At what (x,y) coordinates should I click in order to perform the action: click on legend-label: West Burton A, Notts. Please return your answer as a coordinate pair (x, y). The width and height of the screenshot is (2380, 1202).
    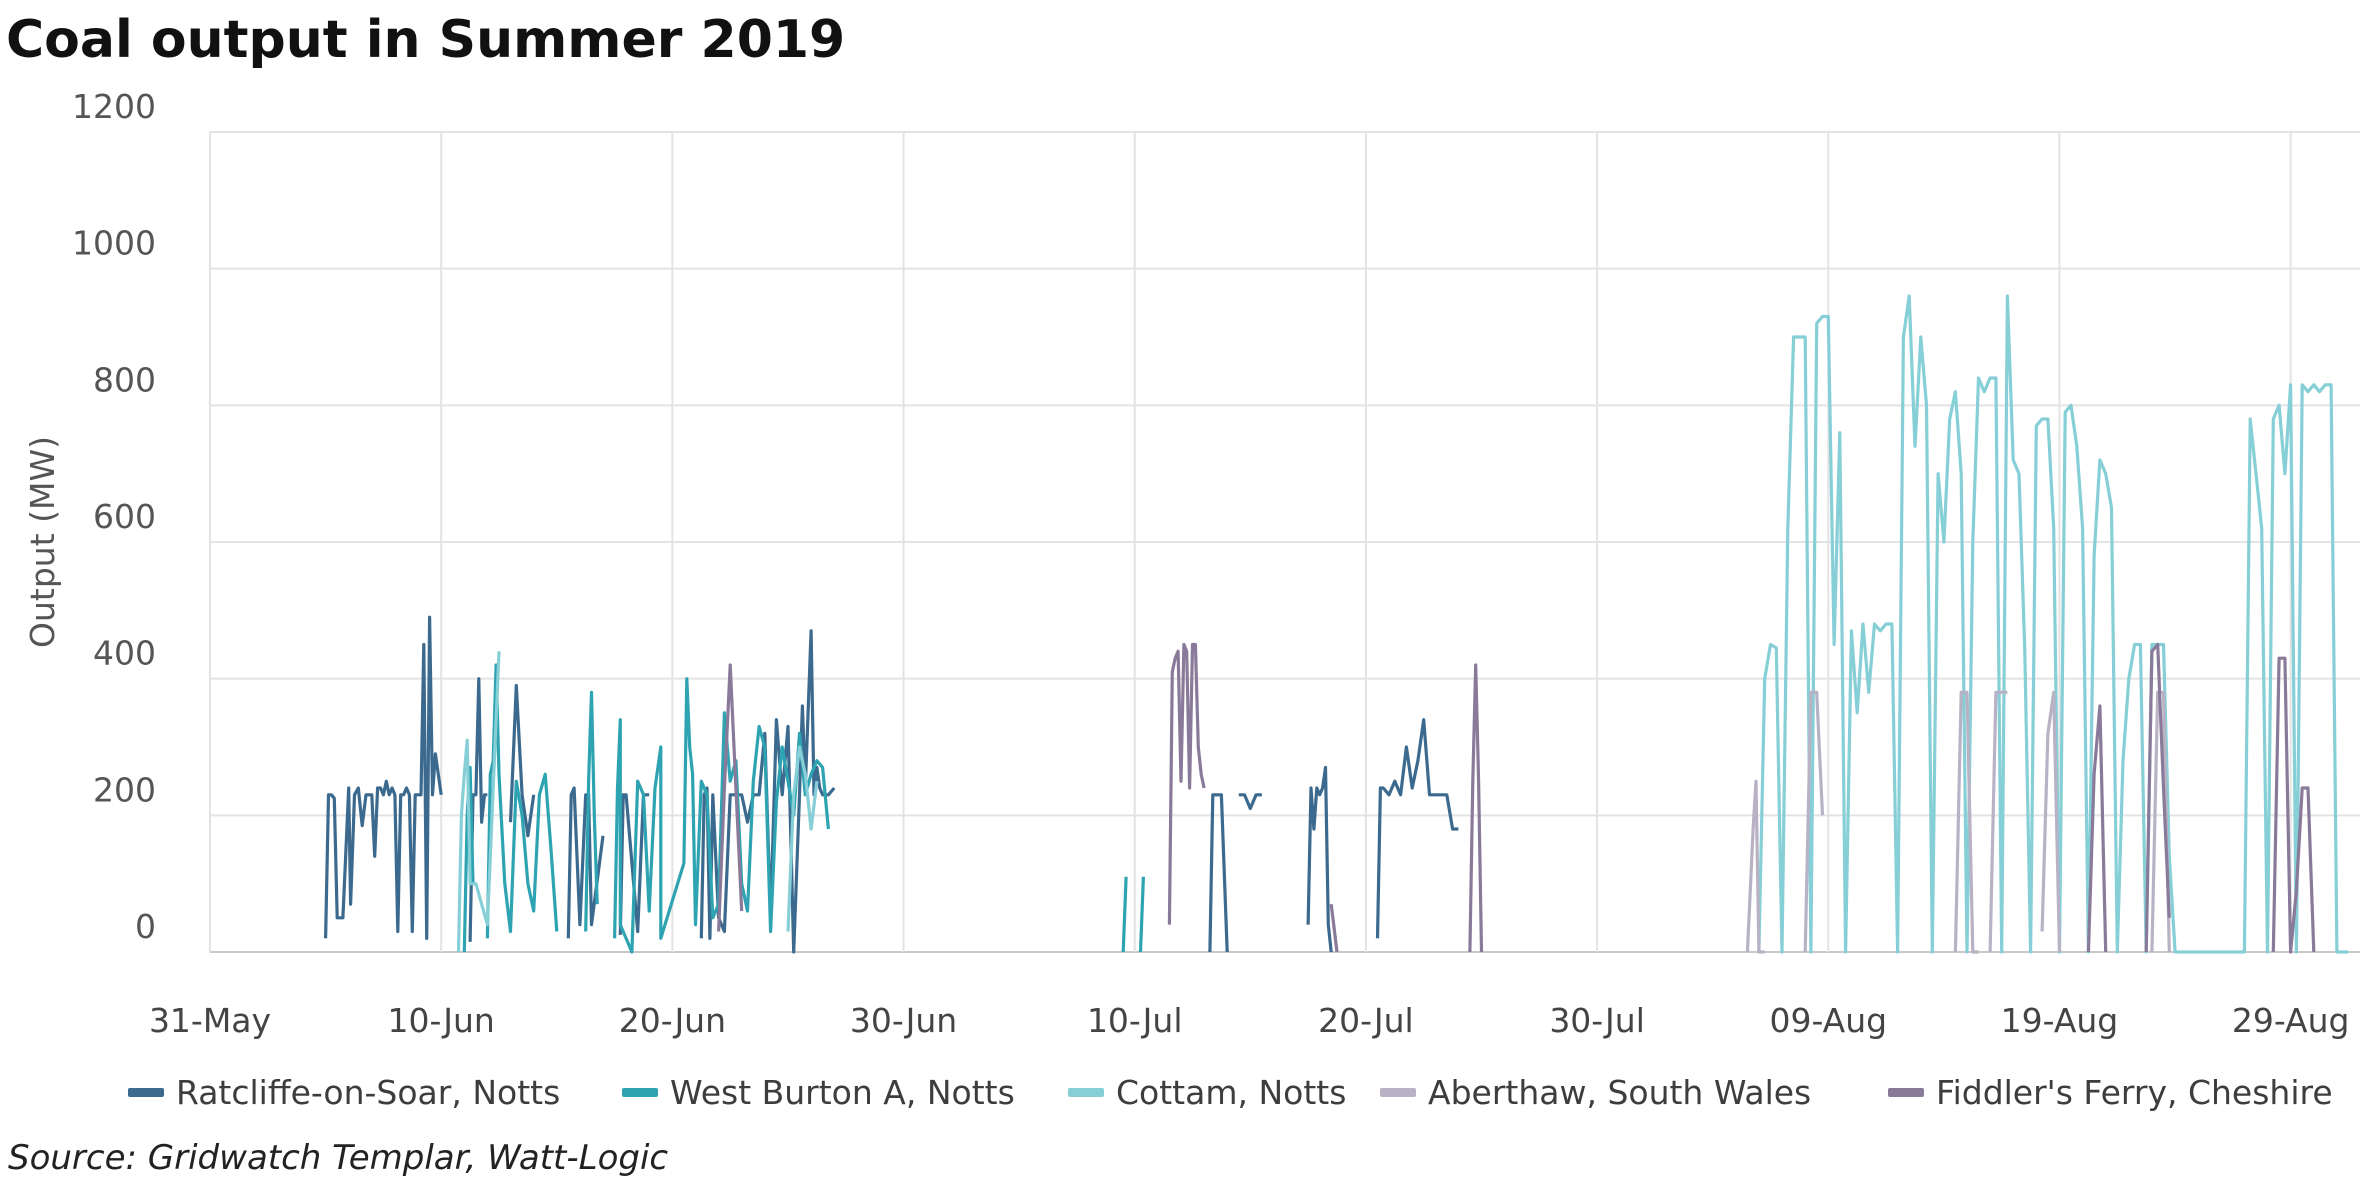
    Looking at the image, I should click on (842, 1092).